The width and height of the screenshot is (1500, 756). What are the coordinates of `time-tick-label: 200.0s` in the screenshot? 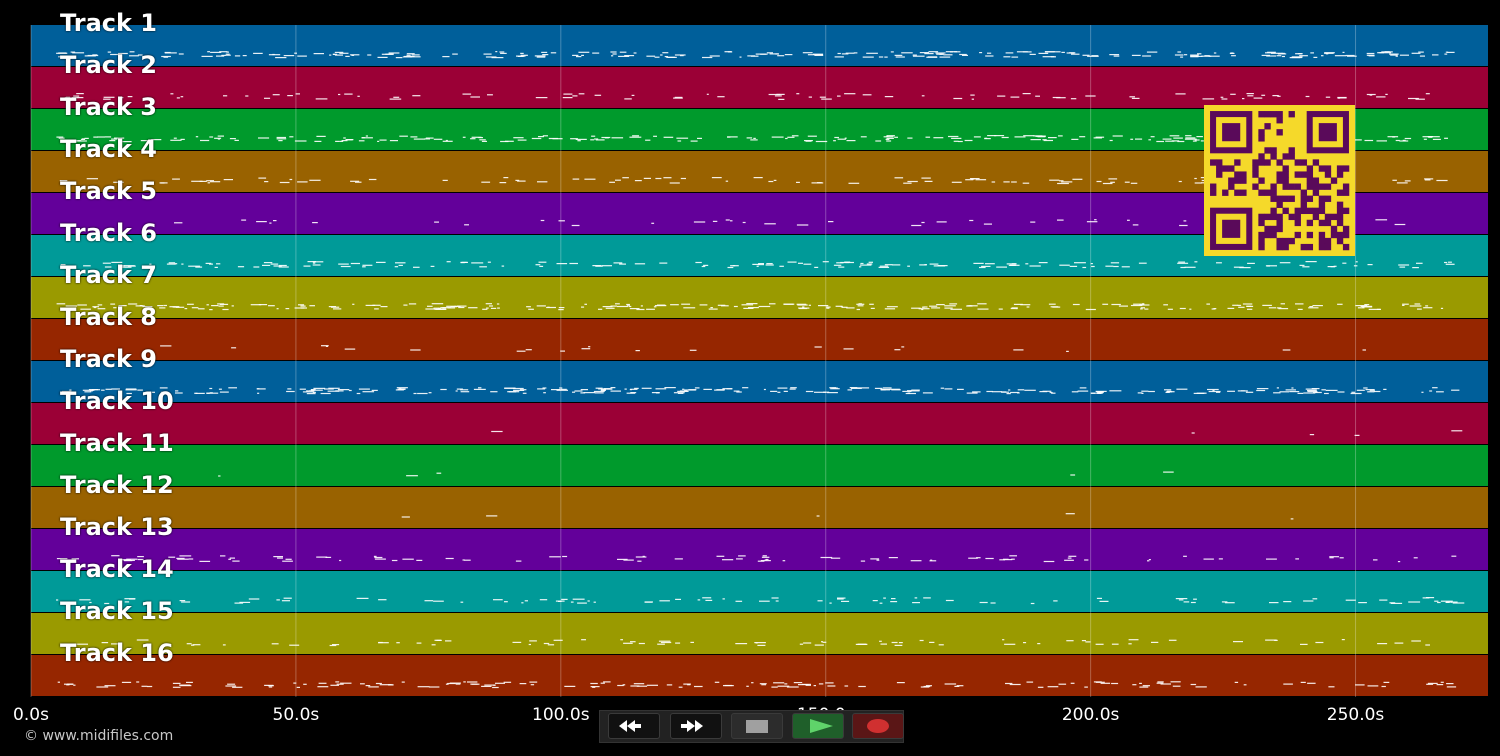 It's located at (1090, 715).